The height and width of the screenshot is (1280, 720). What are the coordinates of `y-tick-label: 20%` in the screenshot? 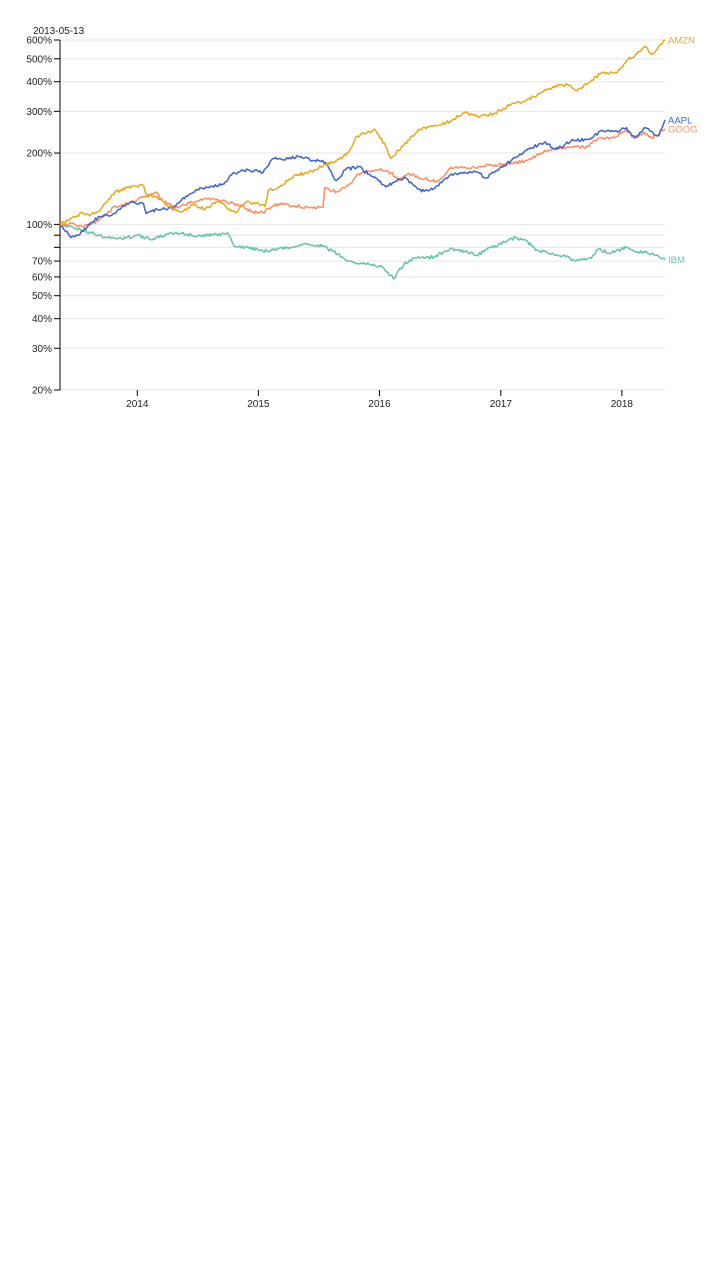 It's located at (42, 391).